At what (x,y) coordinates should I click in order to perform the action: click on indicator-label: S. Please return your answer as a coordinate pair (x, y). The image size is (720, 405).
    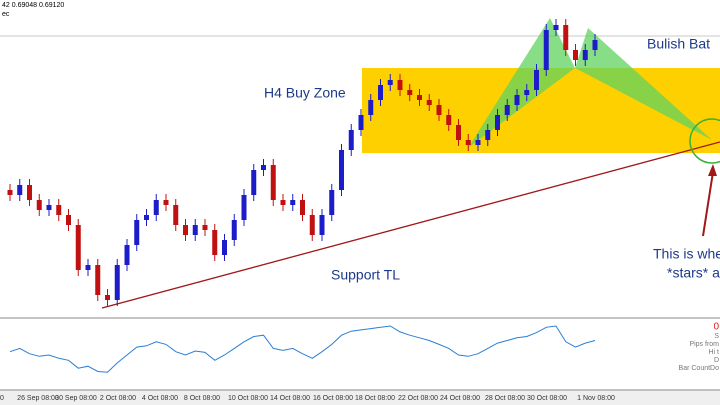
    Looking at the image, I should click on (716, 336).